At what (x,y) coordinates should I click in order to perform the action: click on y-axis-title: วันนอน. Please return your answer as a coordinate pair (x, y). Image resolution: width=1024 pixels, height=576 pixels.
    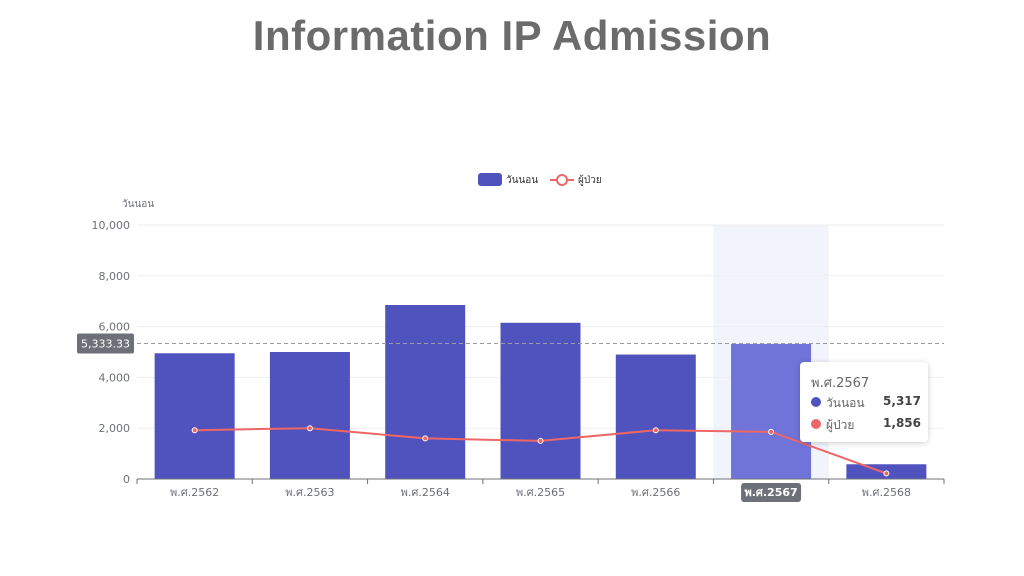
    Looking at the image, I should click on (138, 204).